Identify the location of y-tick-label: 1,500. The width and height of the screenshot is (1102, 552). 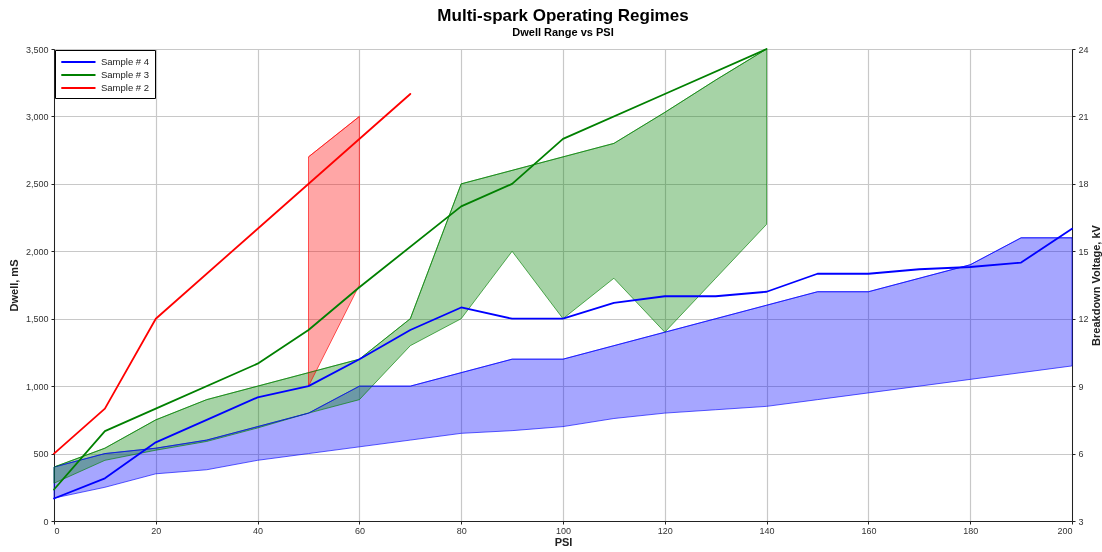
(37, 319).